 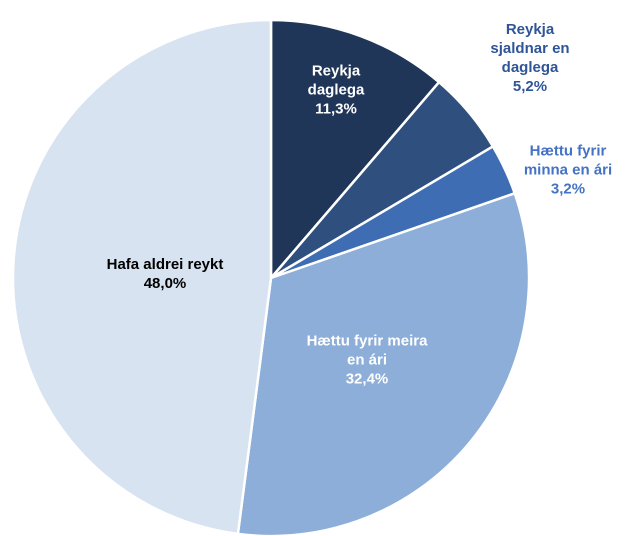 I want to click on slice-label: Hættu fyrir minna en ári 3,2%, so click(x=568, y=170).